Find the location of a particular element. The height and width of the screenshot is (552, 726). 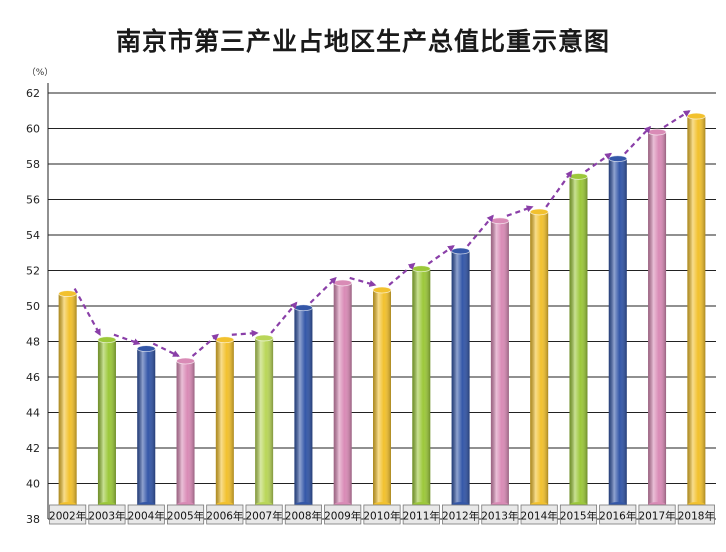

y-tick-label-38: 38 is located at coordinates (33, 519).